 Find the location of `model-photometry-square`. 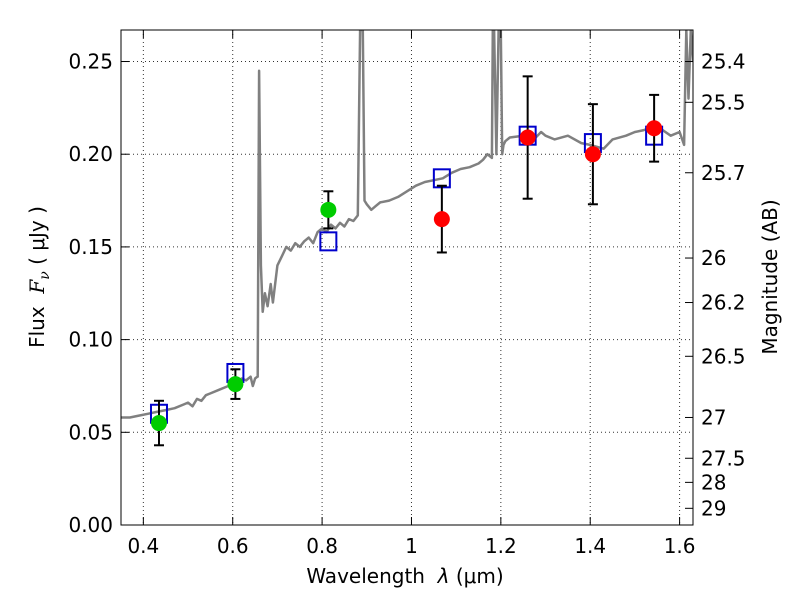

model-photometry-square is located at coordinates (328, 241).